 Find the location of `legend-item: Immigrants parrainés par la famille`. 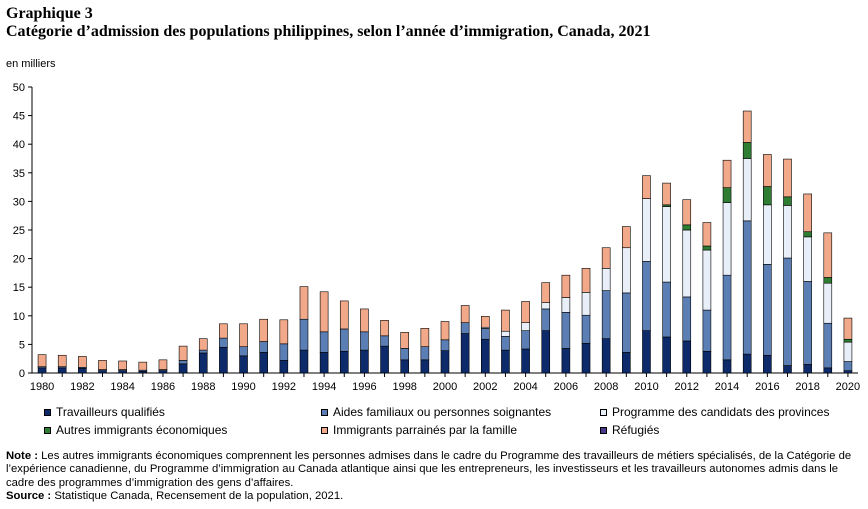

legend-item: Immigrants parrainés par la famille is located at coordinates (419, 430).